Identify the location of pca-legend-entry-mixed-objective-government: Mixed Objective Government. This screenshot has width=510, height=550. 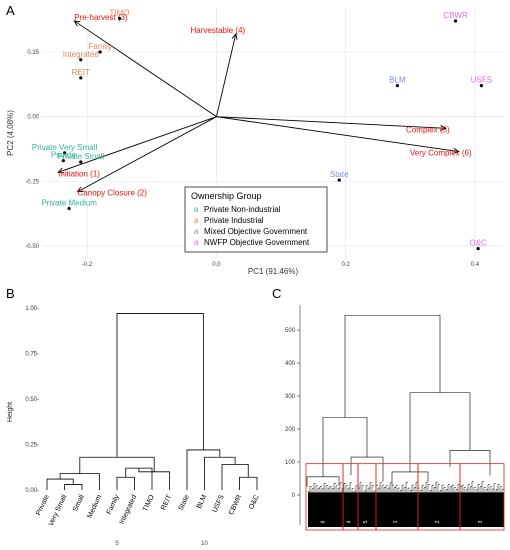
(256, 231).